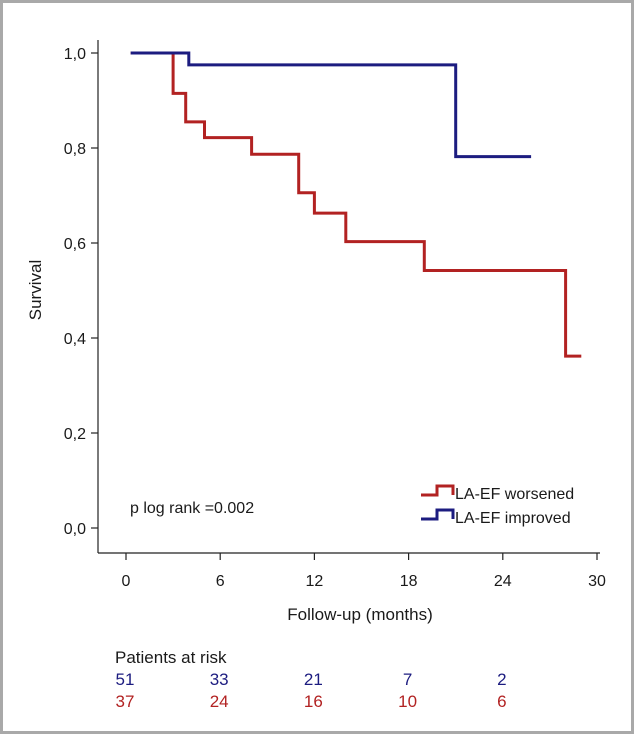 The width and height of the screenshot is (634, 734). I want to click on risk-cell: 10, so click(408, 701).